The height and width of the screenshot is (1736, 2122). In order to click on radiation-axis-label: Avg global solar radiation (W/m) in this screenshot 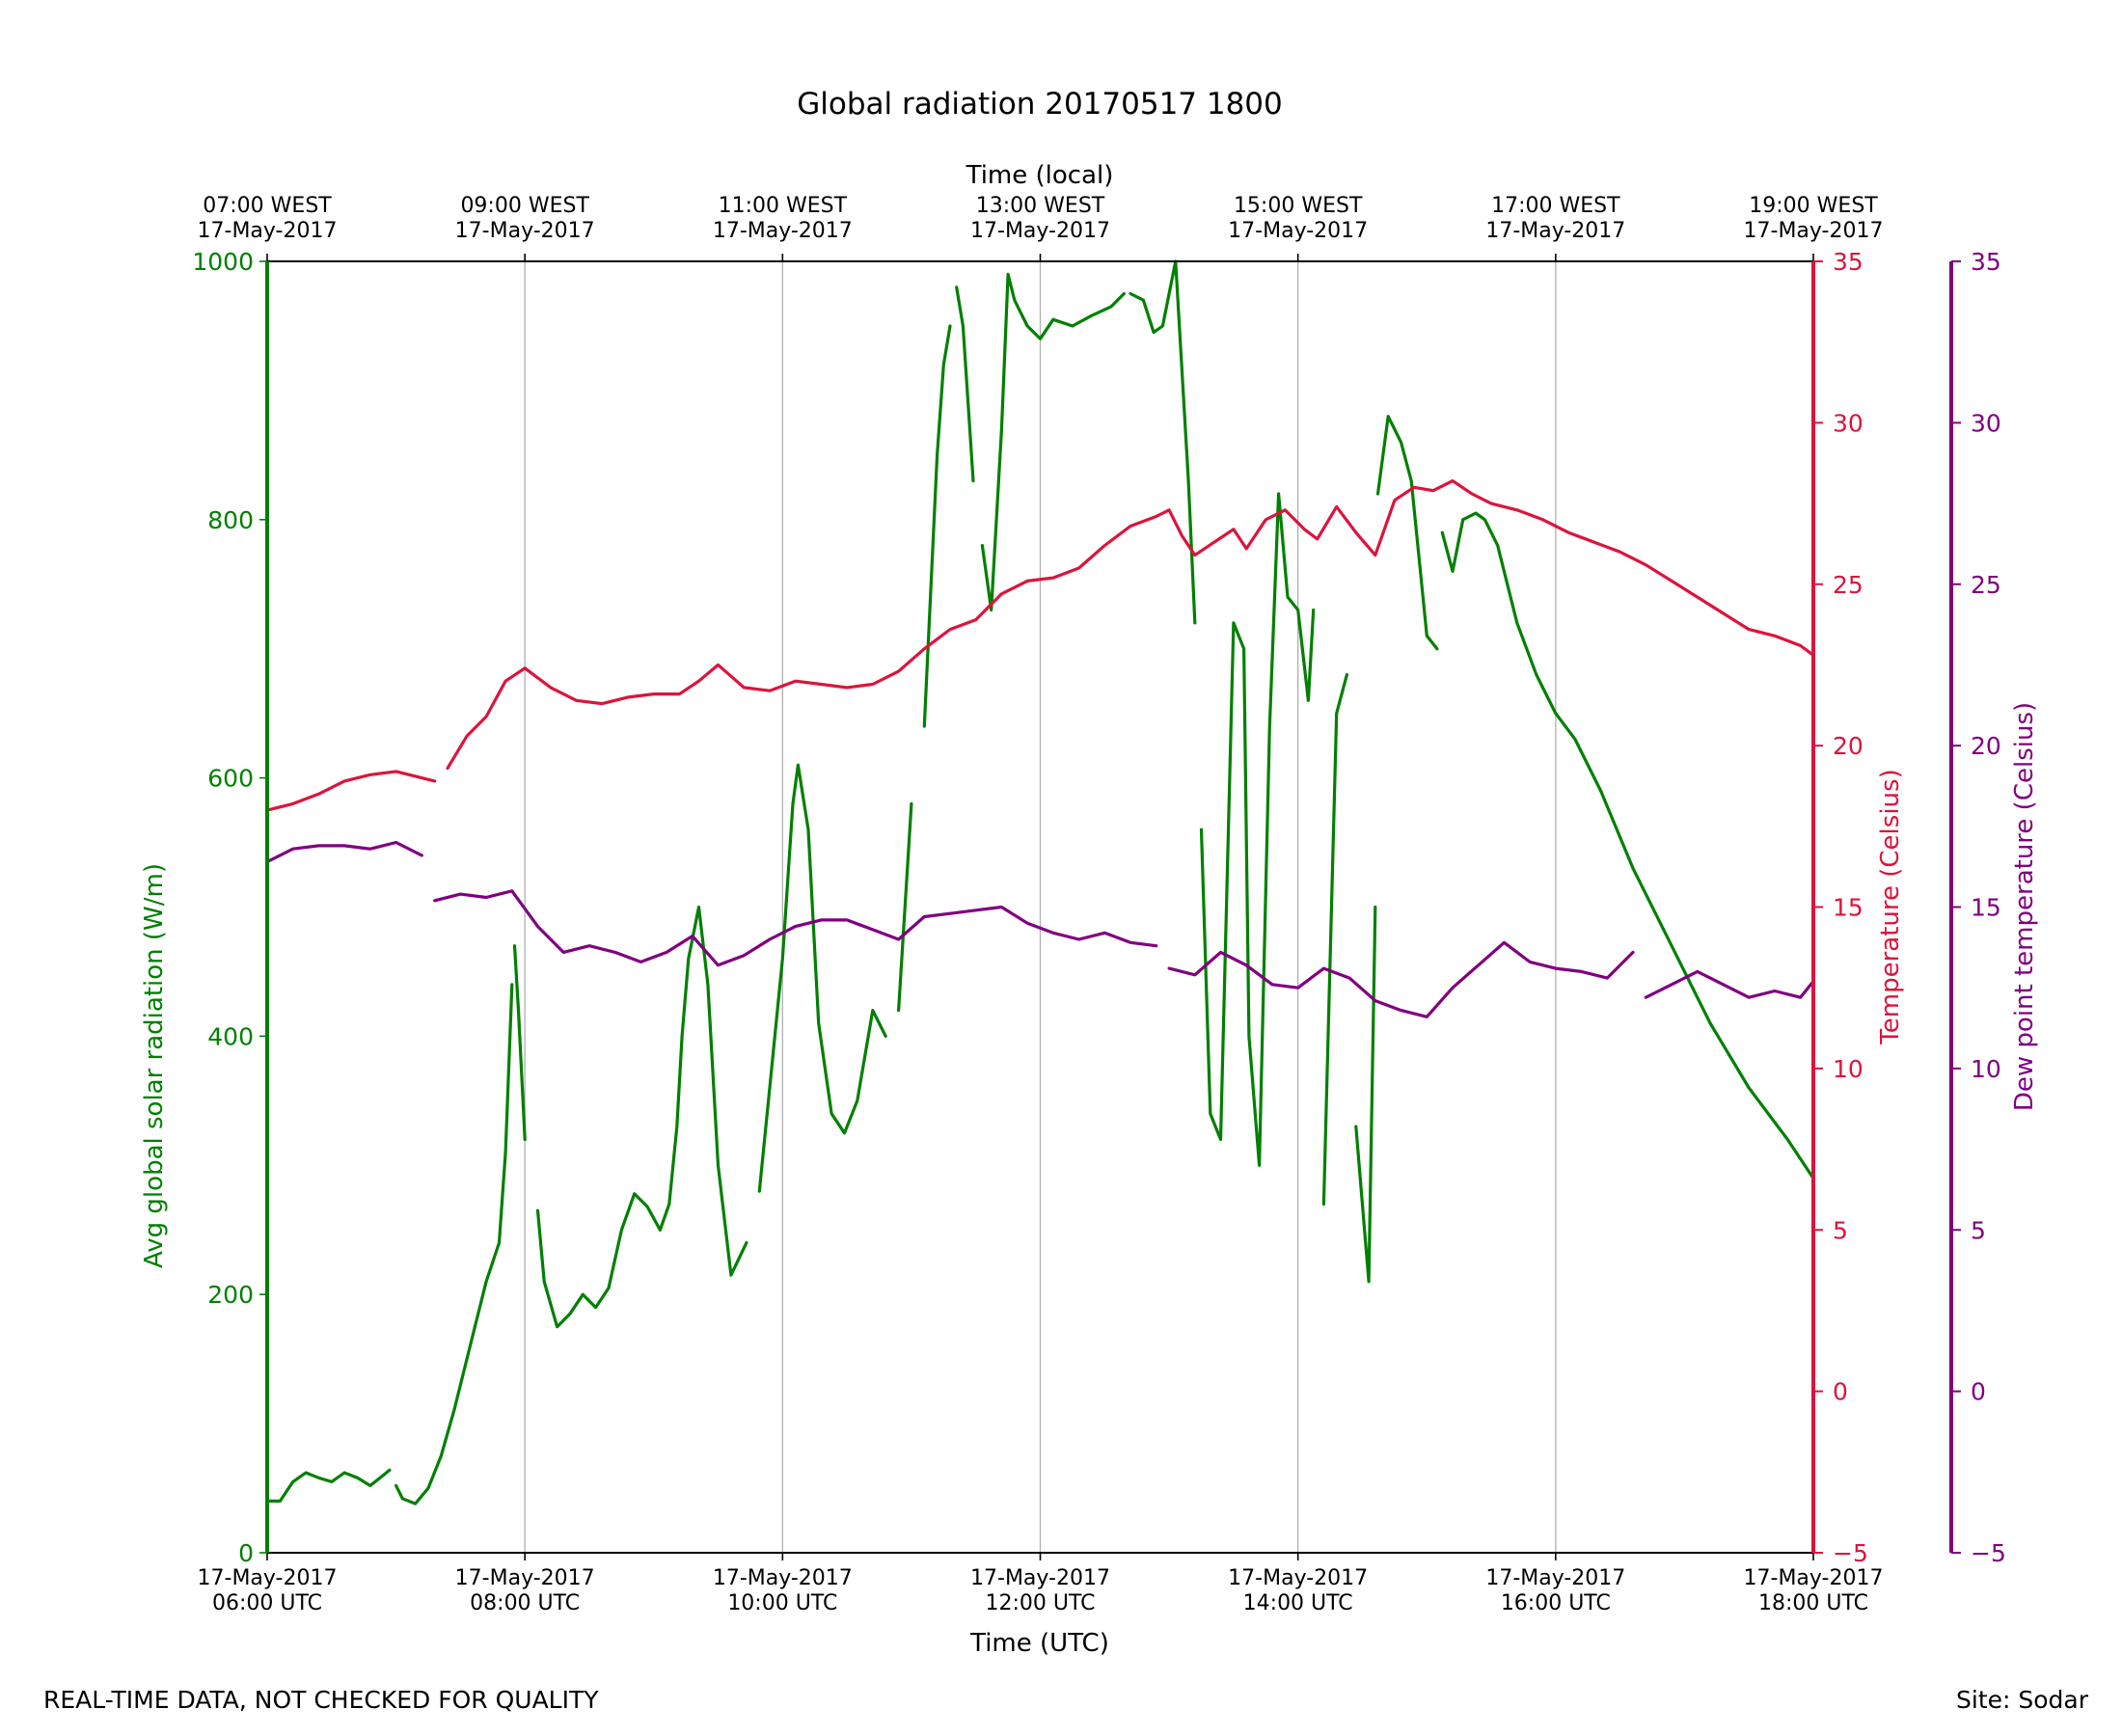, I will do `click(155, 1066)`.